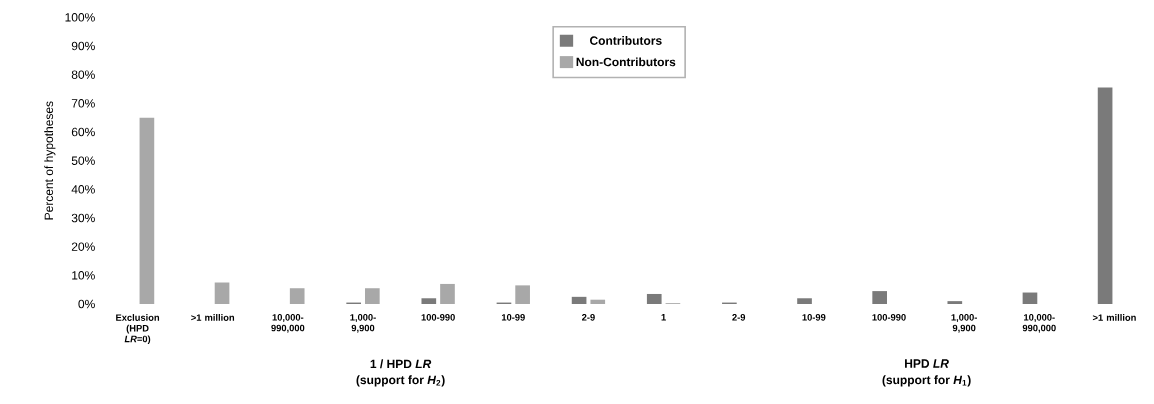 The width and height of the screenshot is (1154, 404). I want to click on y-tick-label: 50%, so click(83, 160).